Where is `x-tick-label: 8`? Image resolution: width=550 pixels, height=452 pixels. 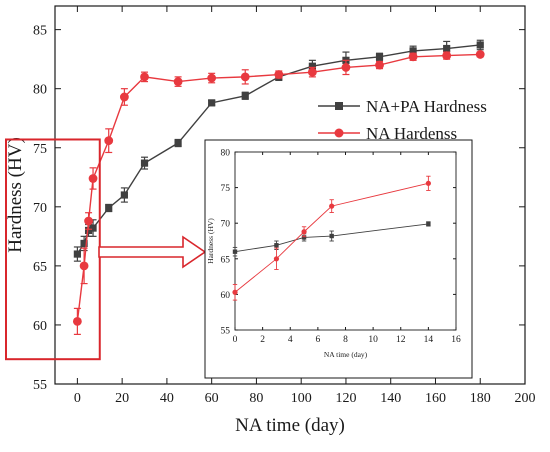
x-tick-label: 8 is located at coordinates (345, 340).